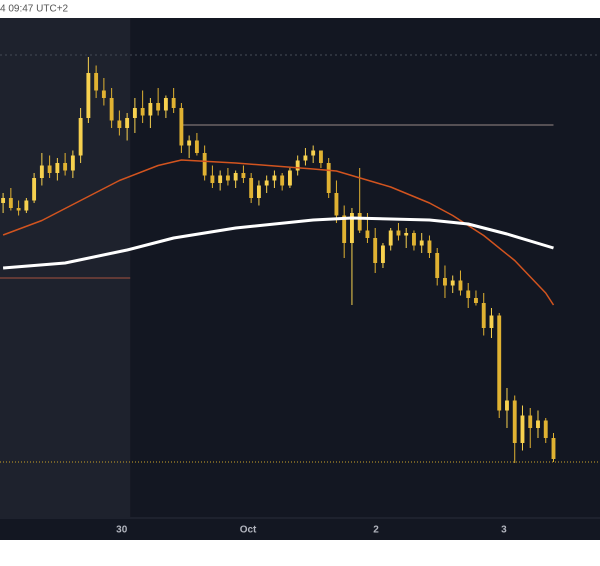  What do you see at coordinates (248, 530) in the screenshot?
I see `x-tick-label: Oct` at bounding box center [248, 530].